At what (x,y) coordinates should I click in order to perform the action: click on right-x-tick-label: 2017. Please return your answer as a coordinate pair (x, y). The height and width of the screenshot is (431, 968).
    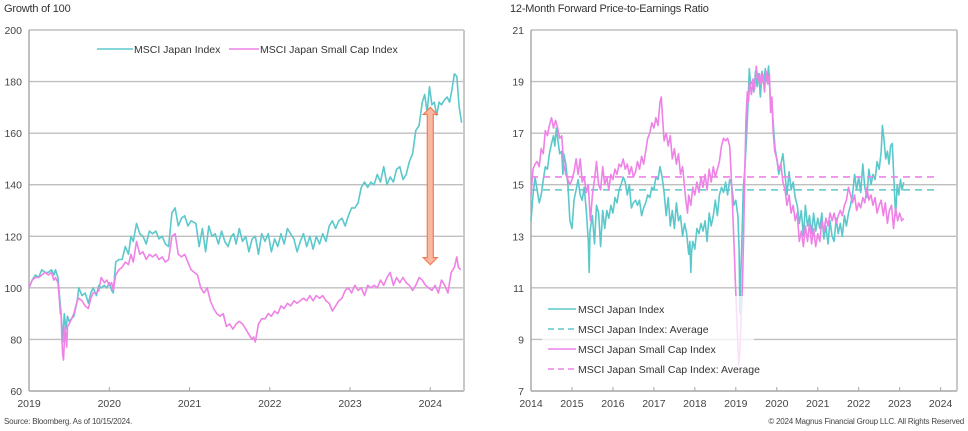
    Looking at the image, I should click on (654, 404).